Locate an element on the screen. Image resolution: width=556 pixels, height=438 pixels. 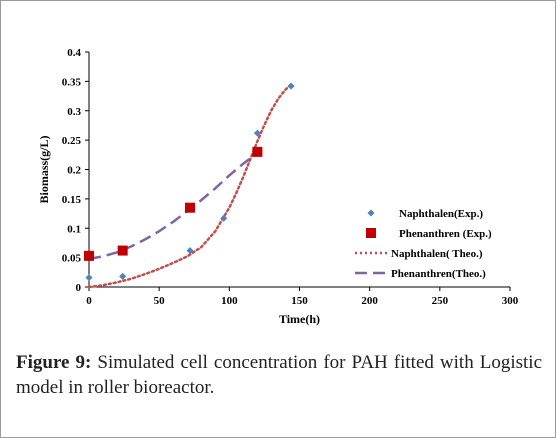
legend-label: Phenanthren (Exp.) is located at coordinates (445, 234).